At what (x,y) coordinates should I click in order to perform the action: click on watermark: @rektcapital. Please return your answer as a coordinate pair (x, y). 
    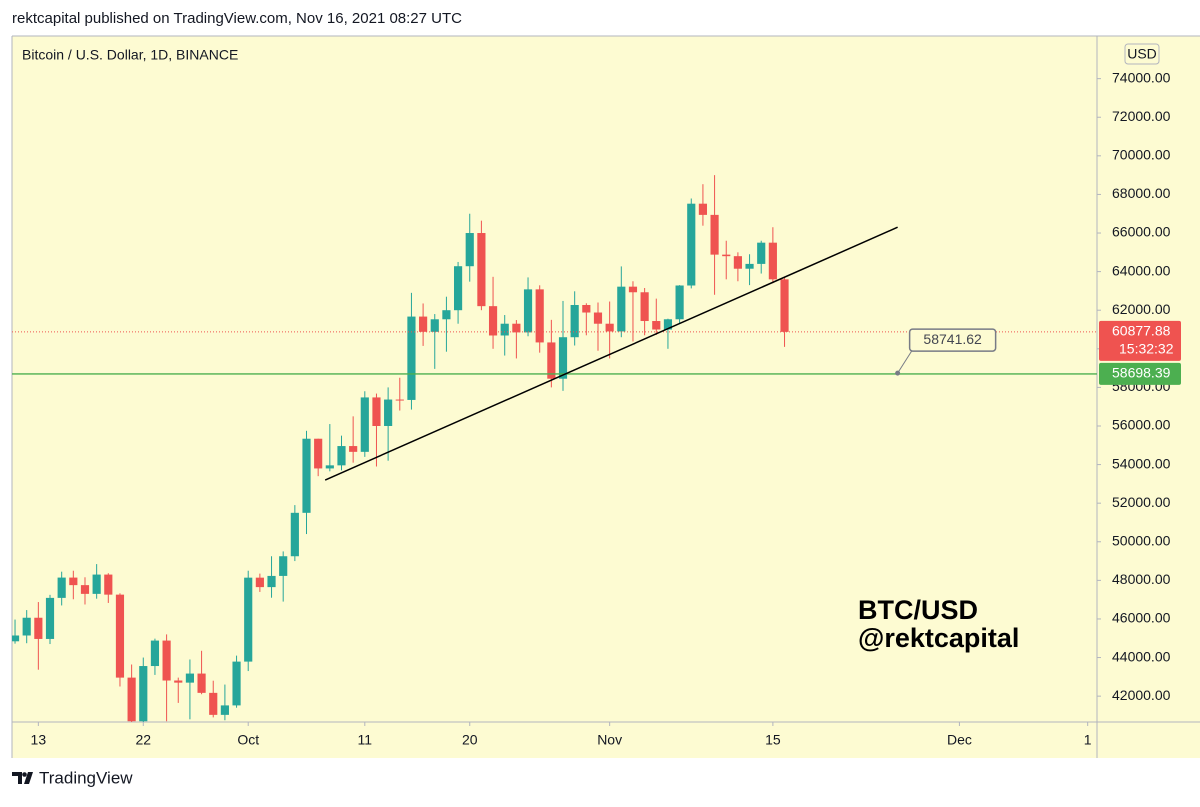
    Looking at the image, I should click on (938, 638).